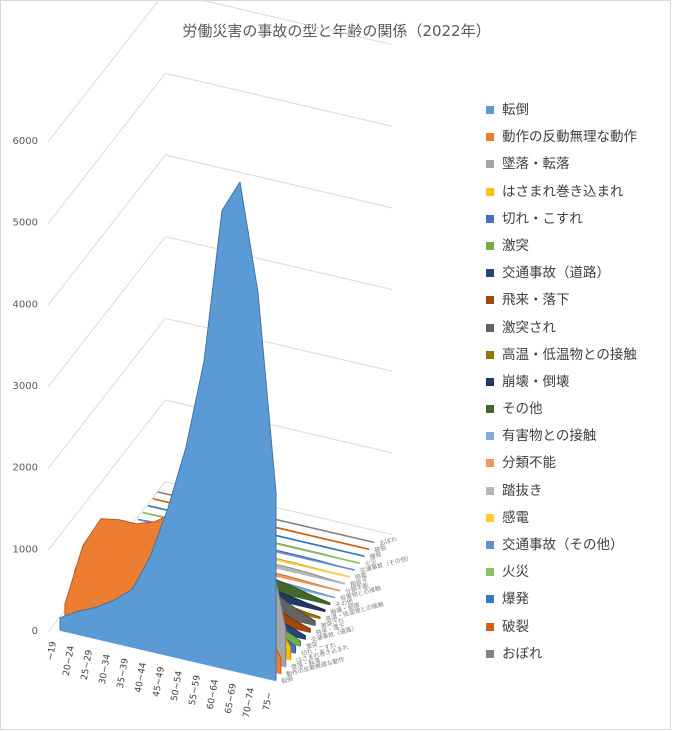 The image size is (673, 732). I want to click on legend-item: 高温・低温物との接触, so click(578, 358).